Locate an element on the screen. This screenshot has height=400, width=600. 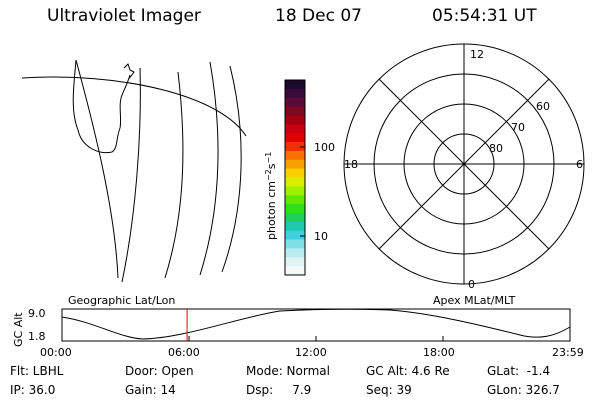
colorbar is located at coordinates (295, 178).